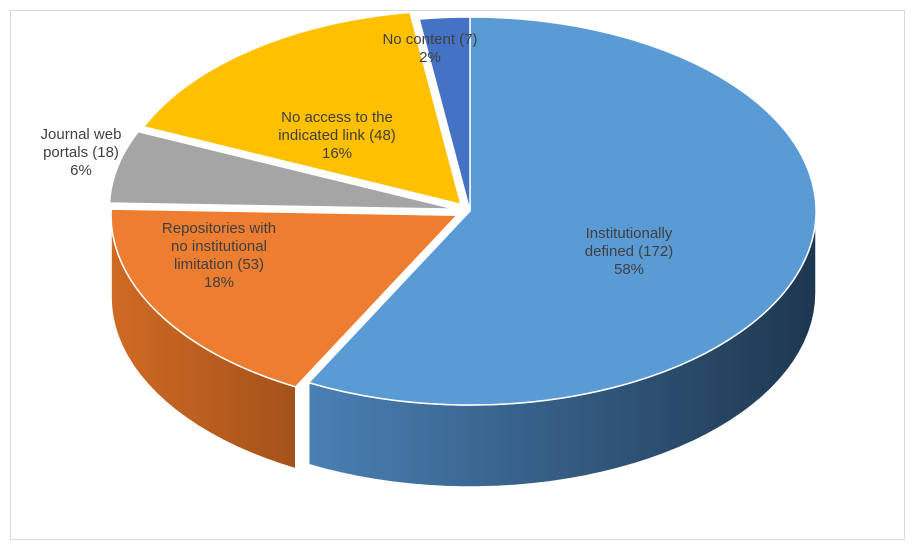 This screenshot has height=550, width=915. Describe the element at coordinates (282, 170) in the screenshot. I see `slice-journal-web-portals` at that location.